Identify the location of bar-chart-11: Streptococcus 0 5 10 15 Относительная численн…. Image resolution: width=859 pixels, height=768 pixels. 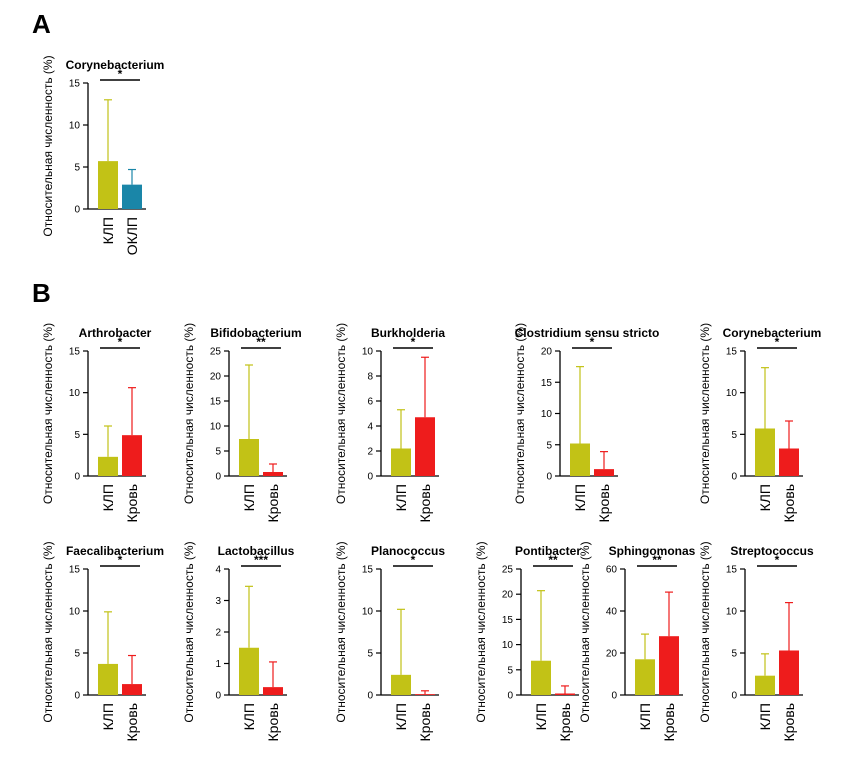
(756, 641).